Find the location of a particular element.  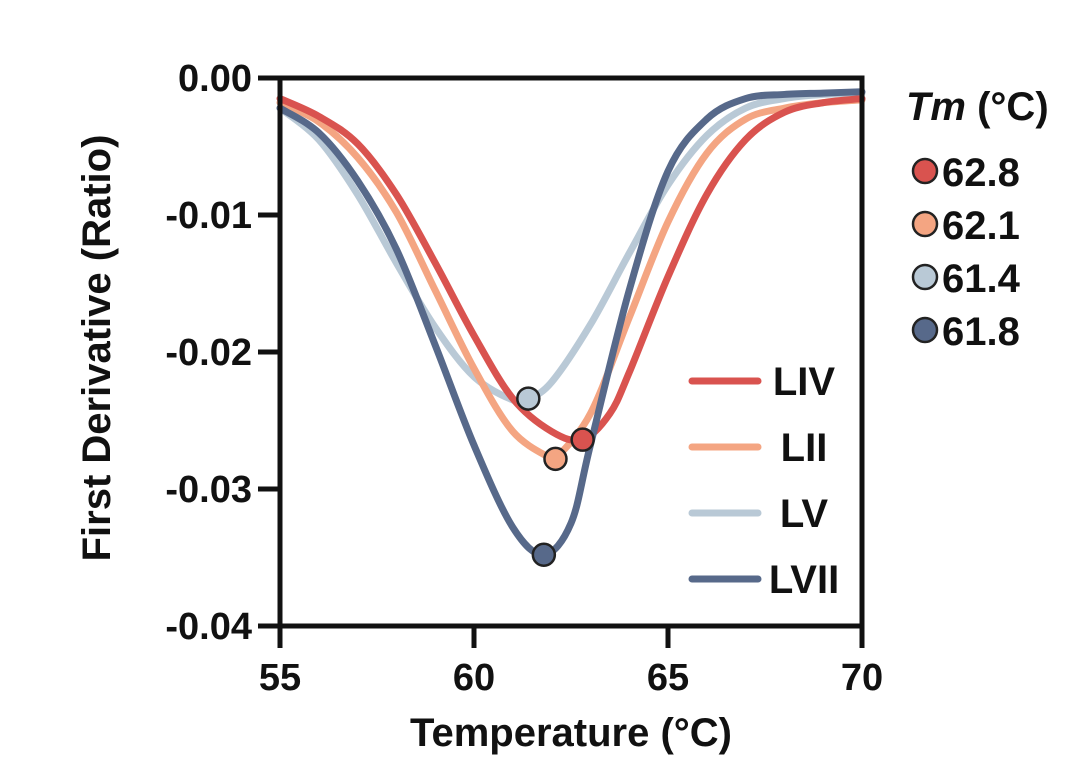

y-tick-label: -0.01 is located at coordinates (208, 216).